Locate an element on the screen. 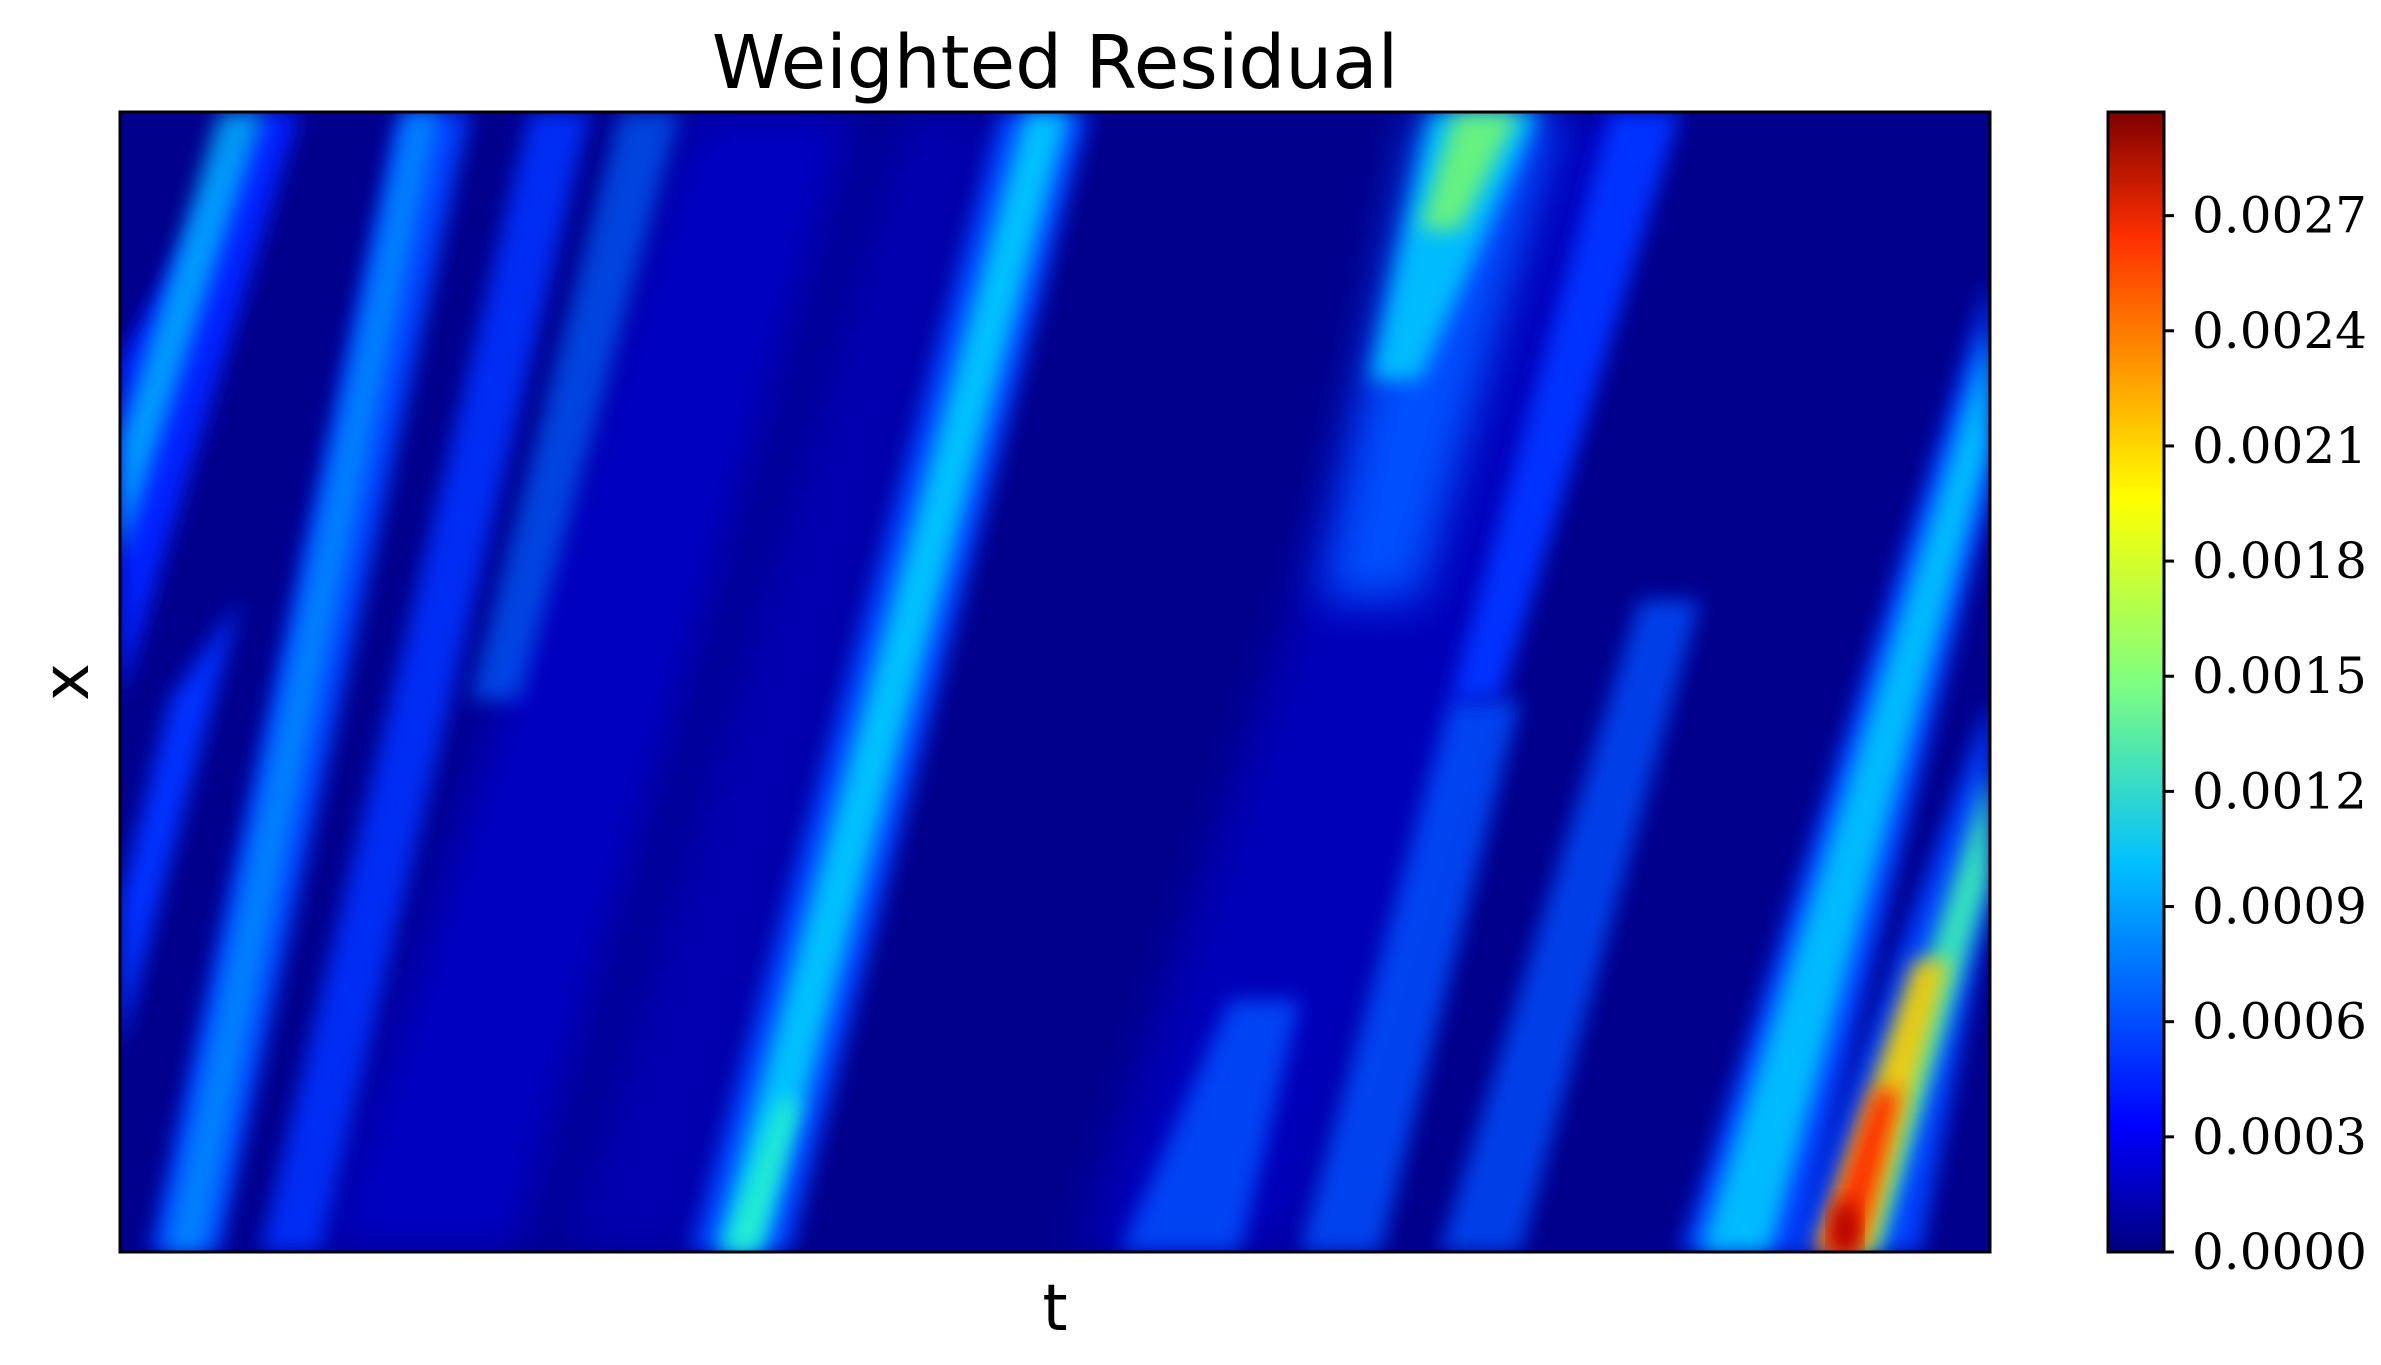 This screenshot has height=1365, width=2381. colorbar-tick-label: 0.0021 is located at coordinates (2279, 446).